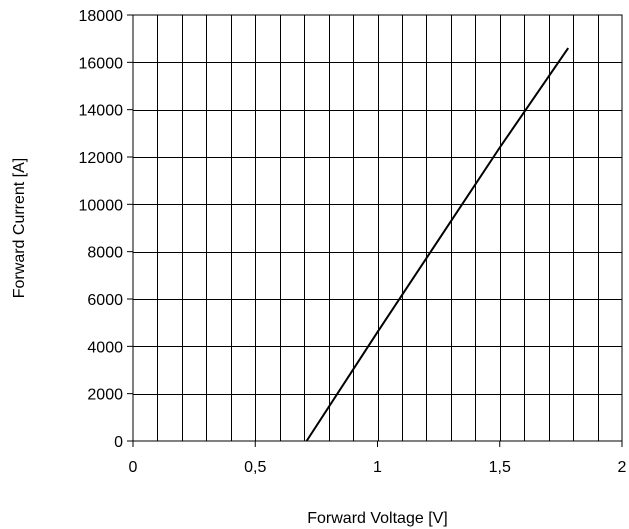 The height and width of the screenshot is (529, 629). I want to click on x-tick-label: 2, so click(622, 467).